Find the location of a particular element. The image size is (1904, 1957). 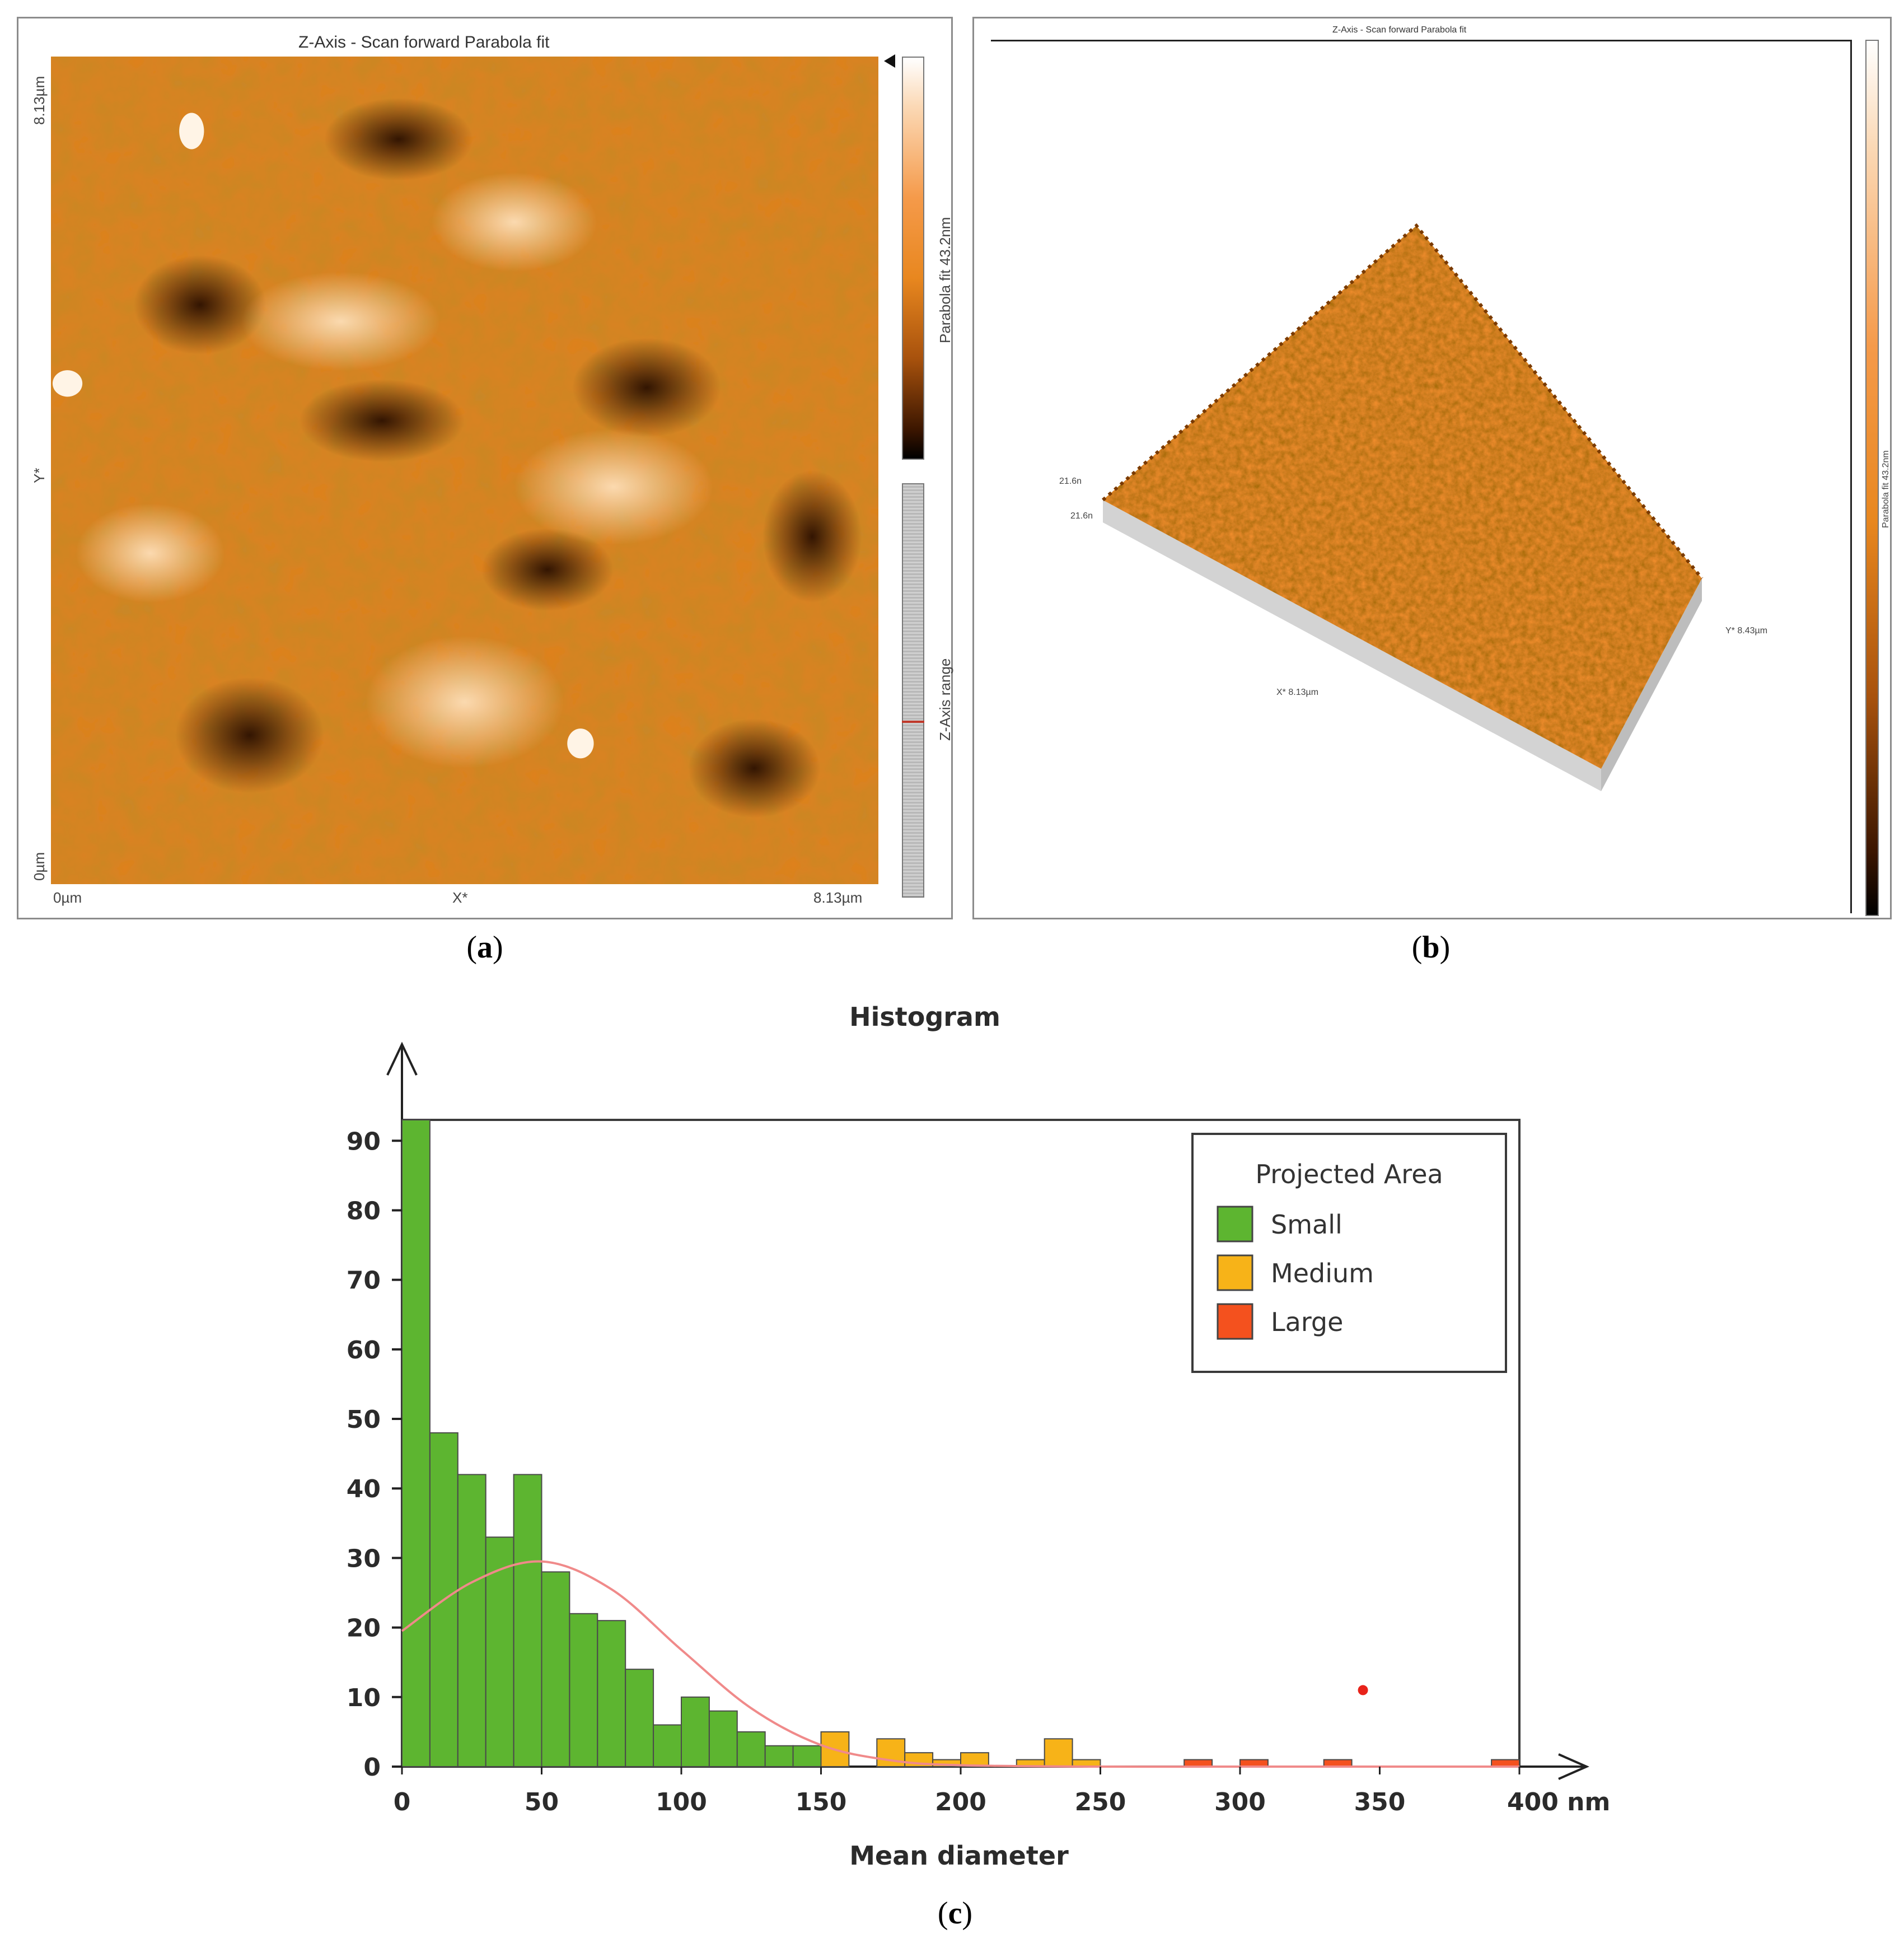

y-tick-label: 0 is located at coordinates (372, 1768).